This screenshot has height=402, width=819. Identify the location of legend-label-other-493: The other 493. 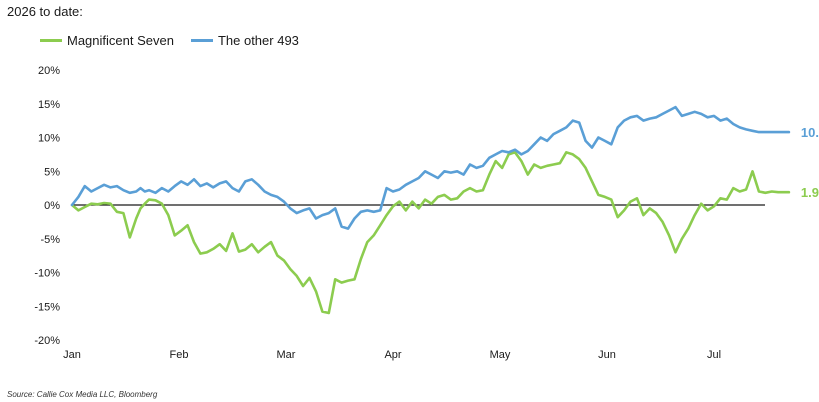
(258, 40).